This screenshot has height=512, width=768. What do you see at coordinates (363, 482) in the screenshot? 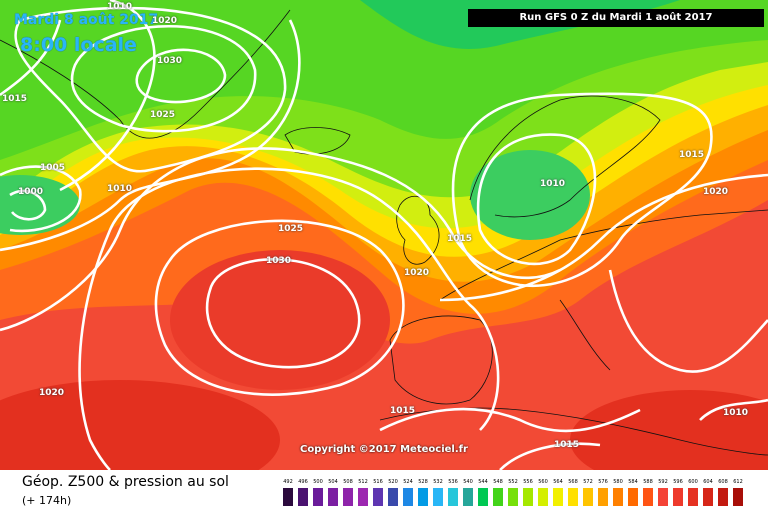
I see `scale-label: 512` at bounding box center [363, 482].